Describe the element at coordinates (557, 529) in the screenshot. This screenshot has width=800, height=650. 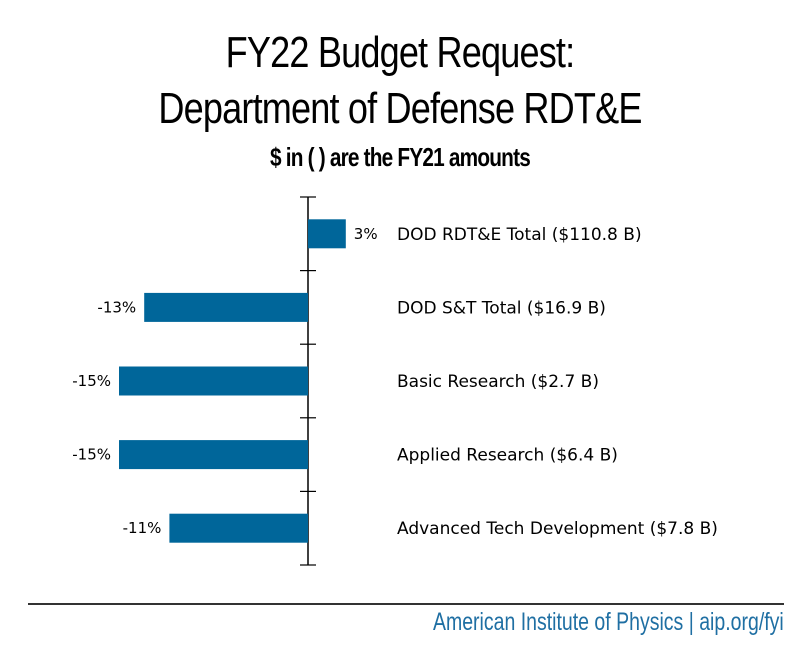
I see `category-label: Advanced Tech Development ($7.8 B)` at that location.